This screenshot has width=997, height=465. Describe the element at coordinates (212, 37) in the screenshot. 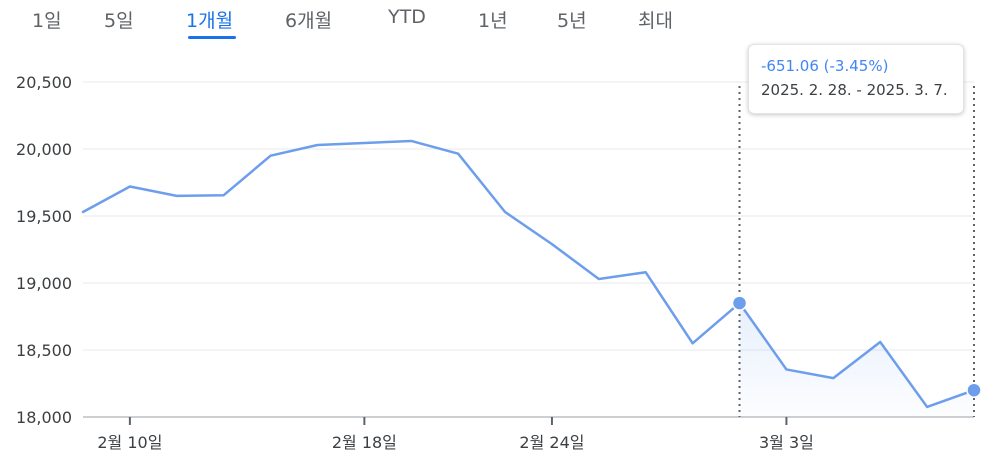

I see `active-tab-indicator` at that location.